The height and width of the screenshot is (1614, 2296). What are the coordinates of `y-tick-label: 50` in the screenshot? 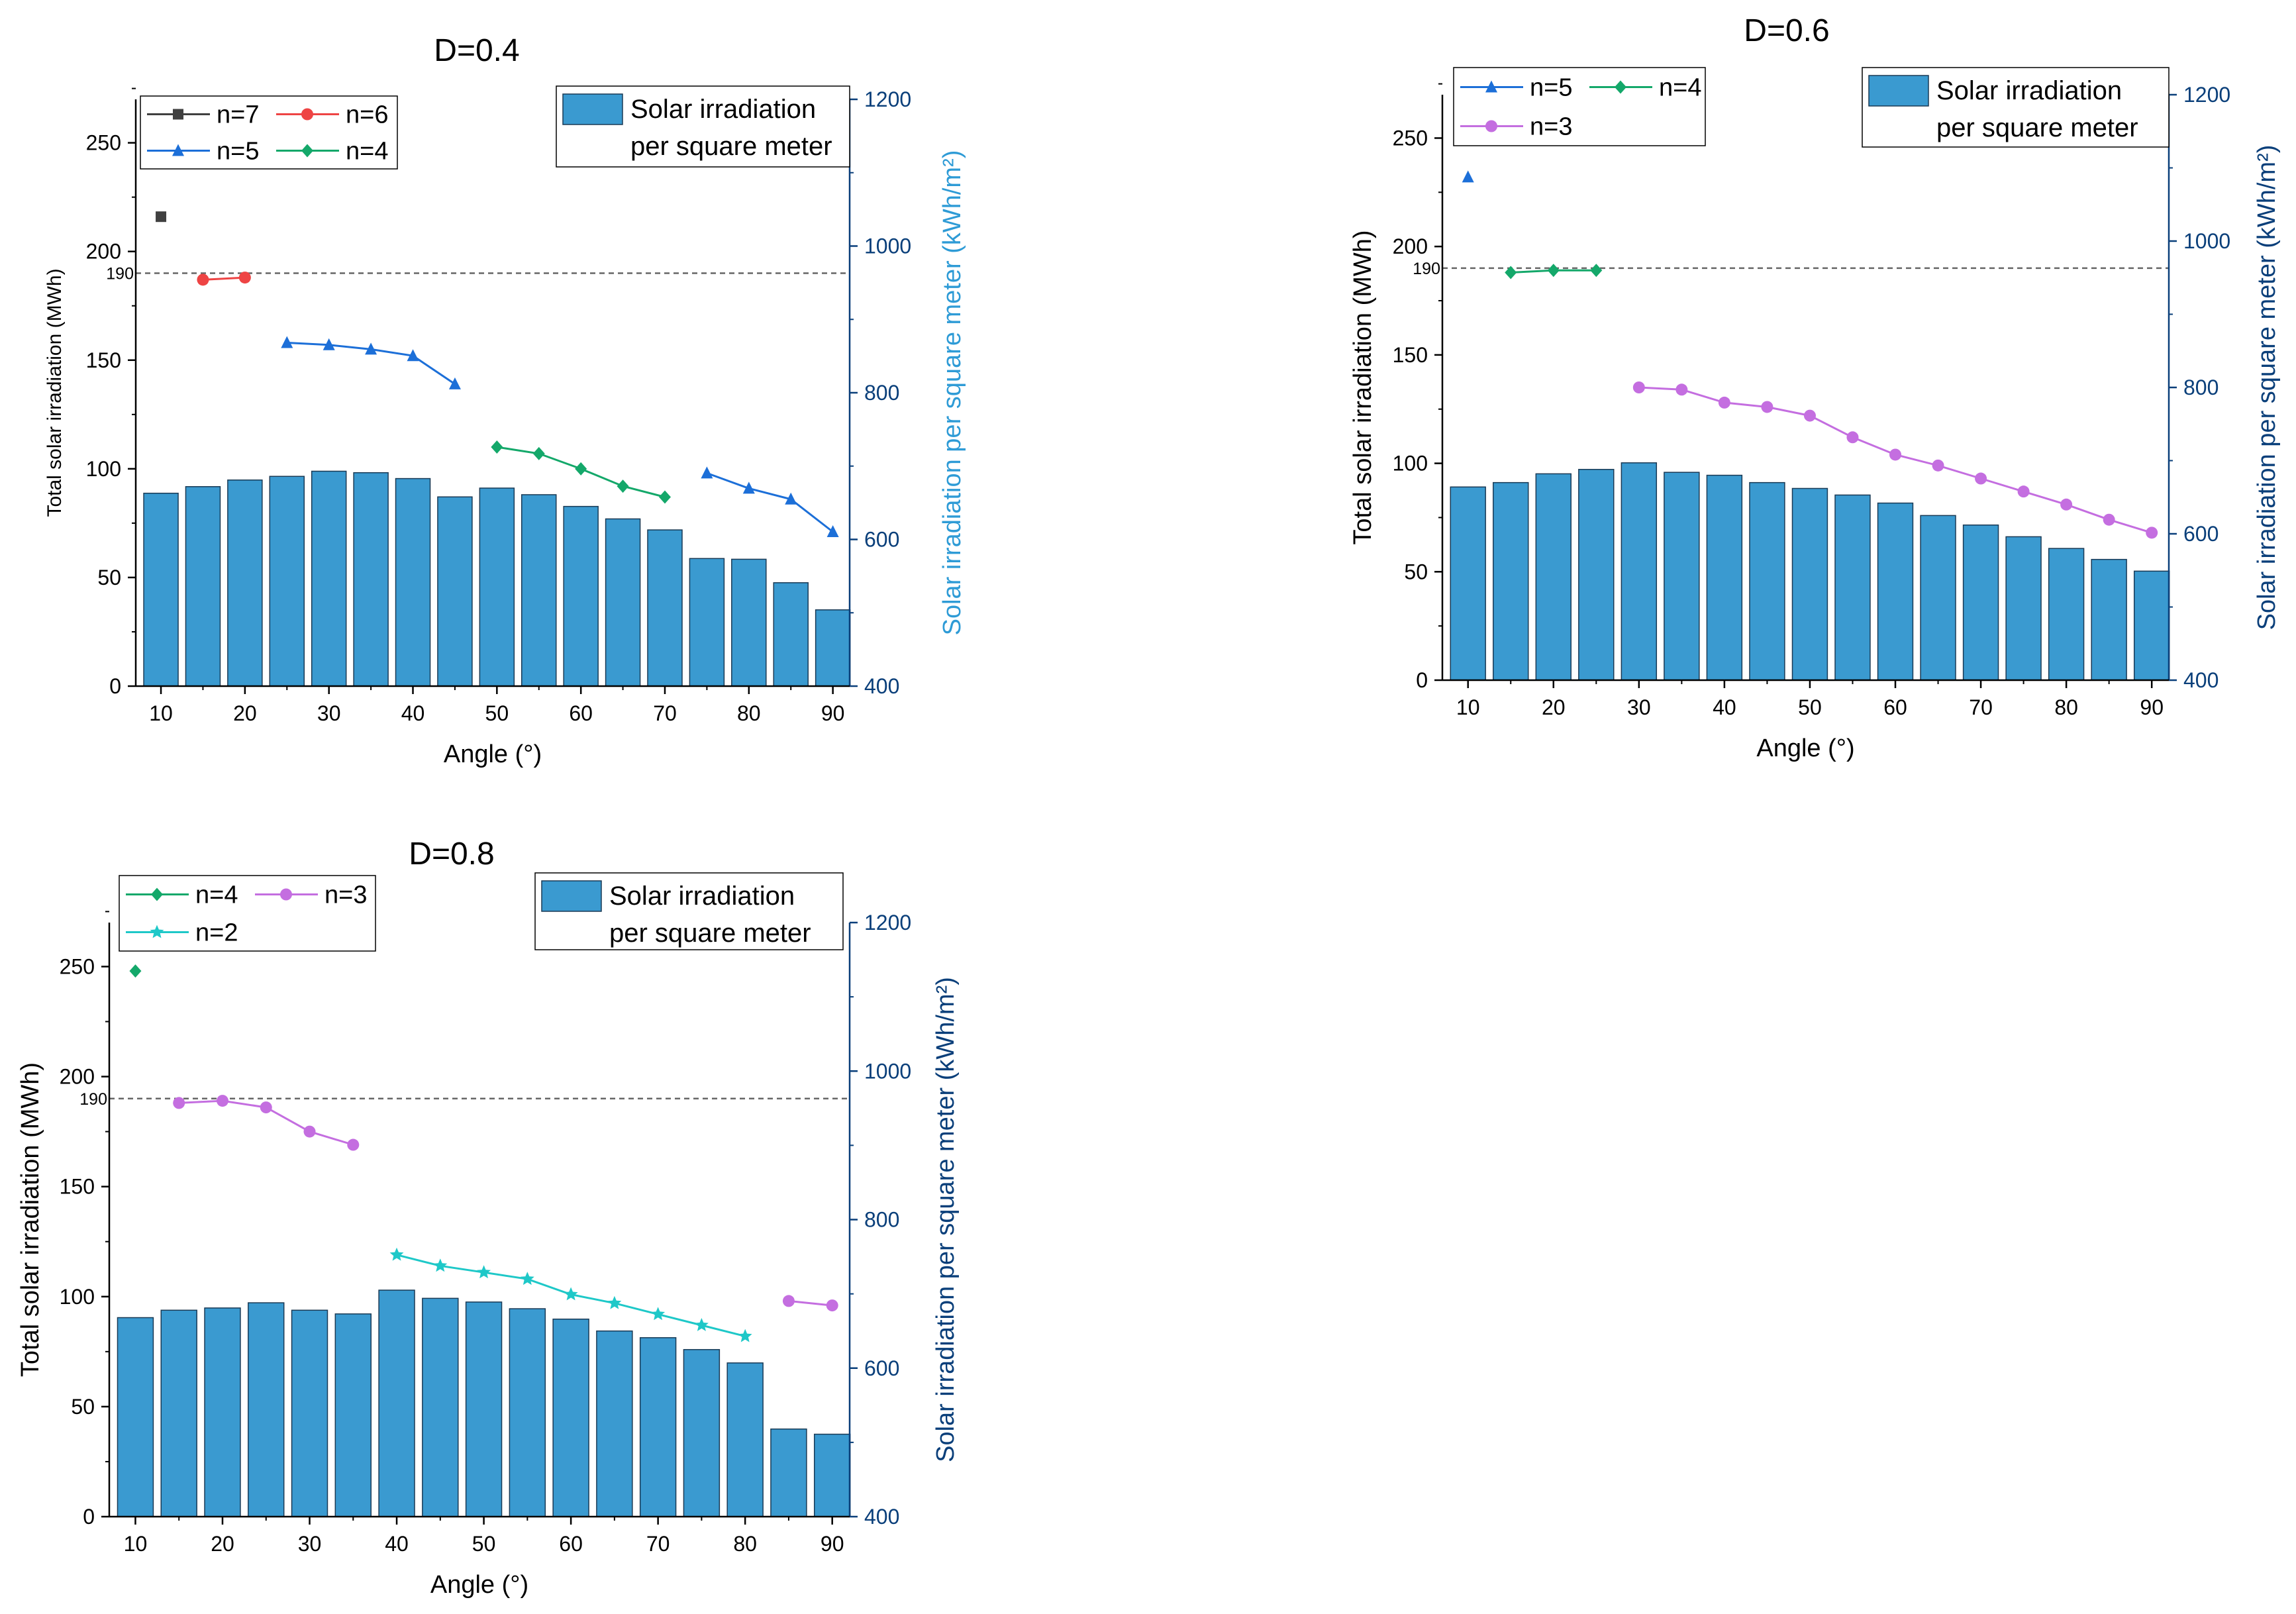 It's located at (1416, 571).